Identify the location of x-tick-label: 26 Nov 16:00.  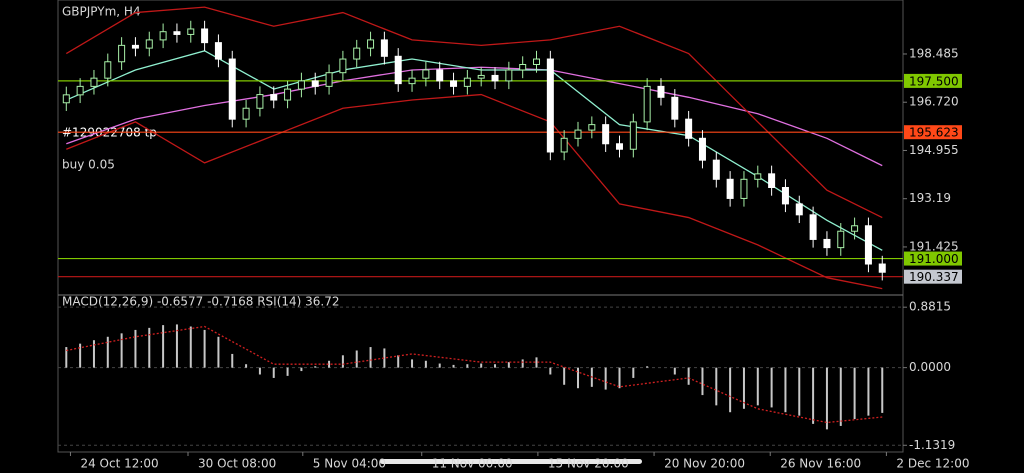
(820, 464).